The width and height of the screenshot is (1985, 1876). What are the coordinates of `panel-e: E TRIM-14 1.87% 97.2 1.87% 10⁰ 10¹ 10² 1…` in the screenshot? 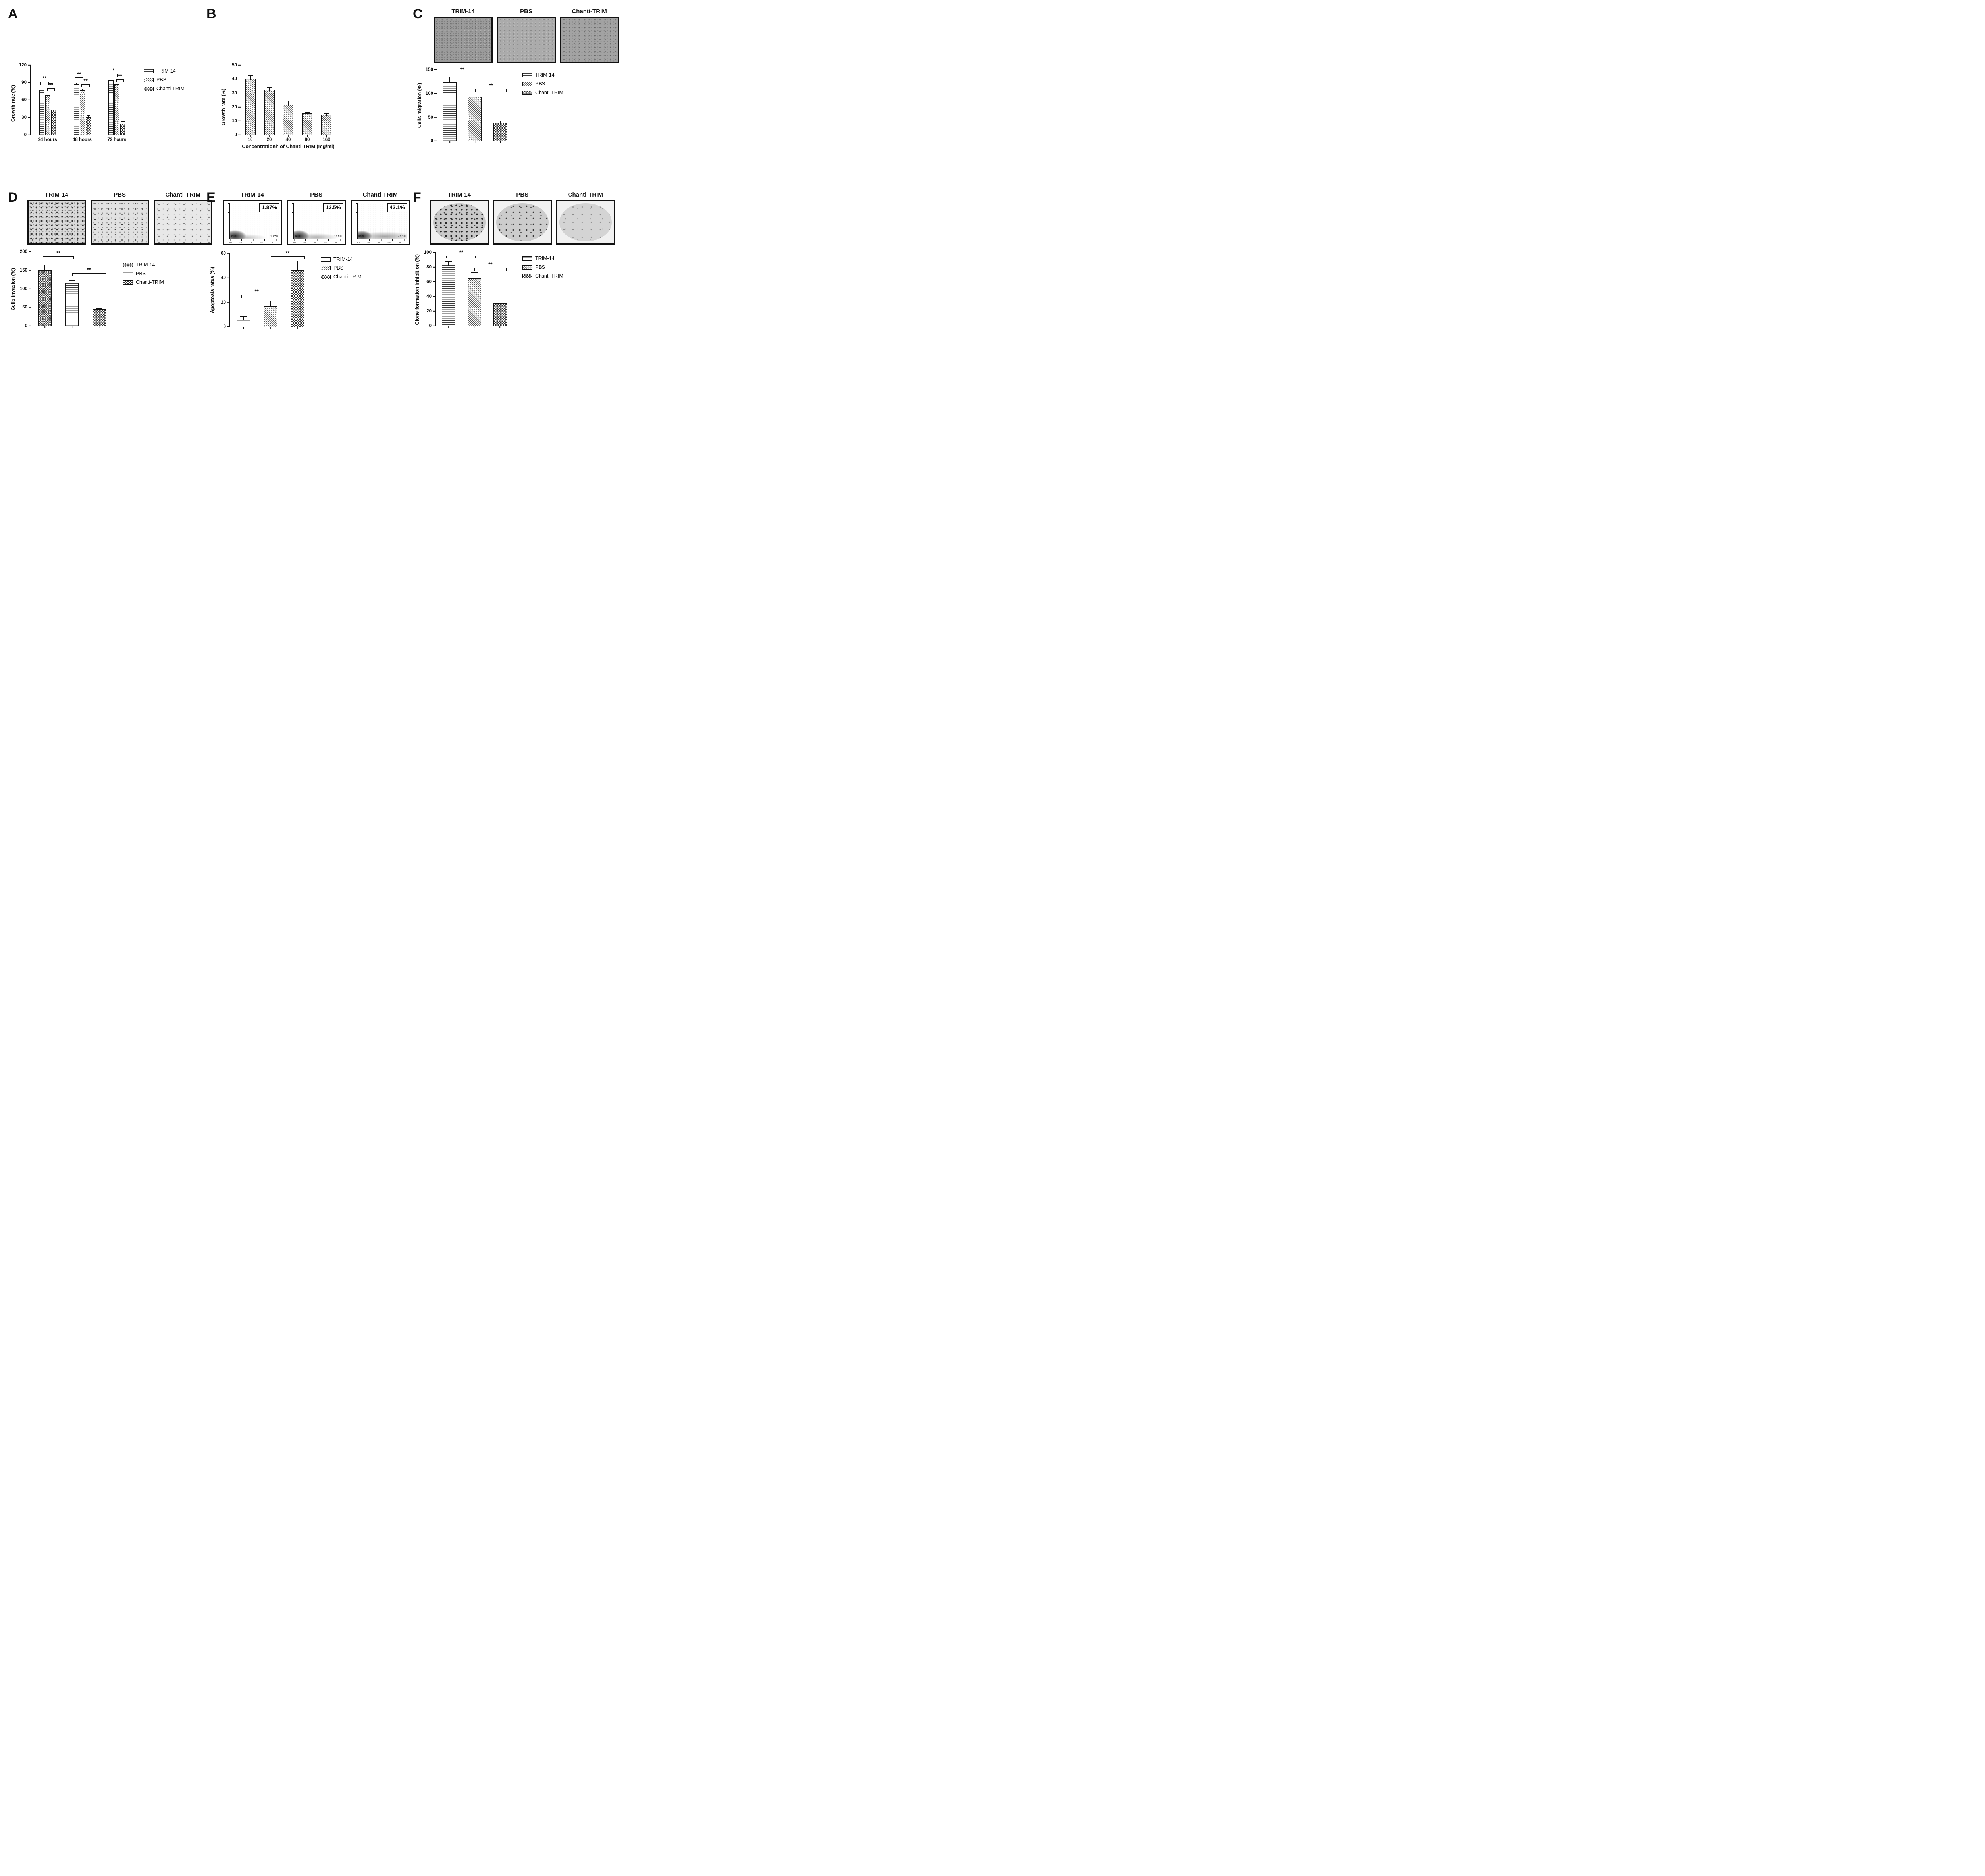 It's located at (306, 280).